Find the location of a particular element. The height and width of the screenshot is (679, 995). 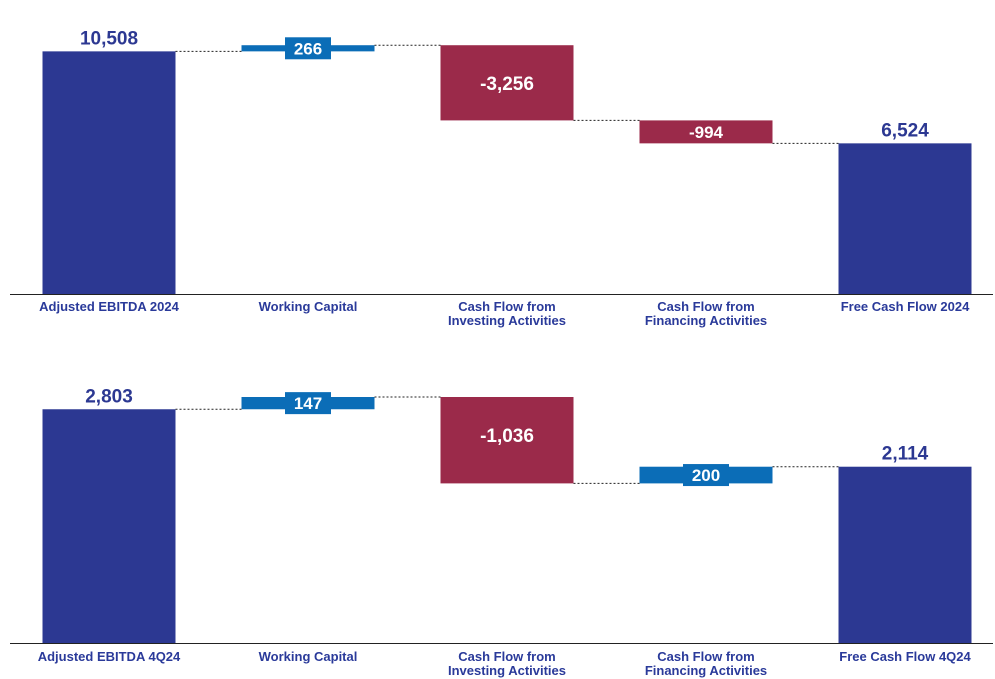

value-label: -3,256 is located at coordinates (507, 84).